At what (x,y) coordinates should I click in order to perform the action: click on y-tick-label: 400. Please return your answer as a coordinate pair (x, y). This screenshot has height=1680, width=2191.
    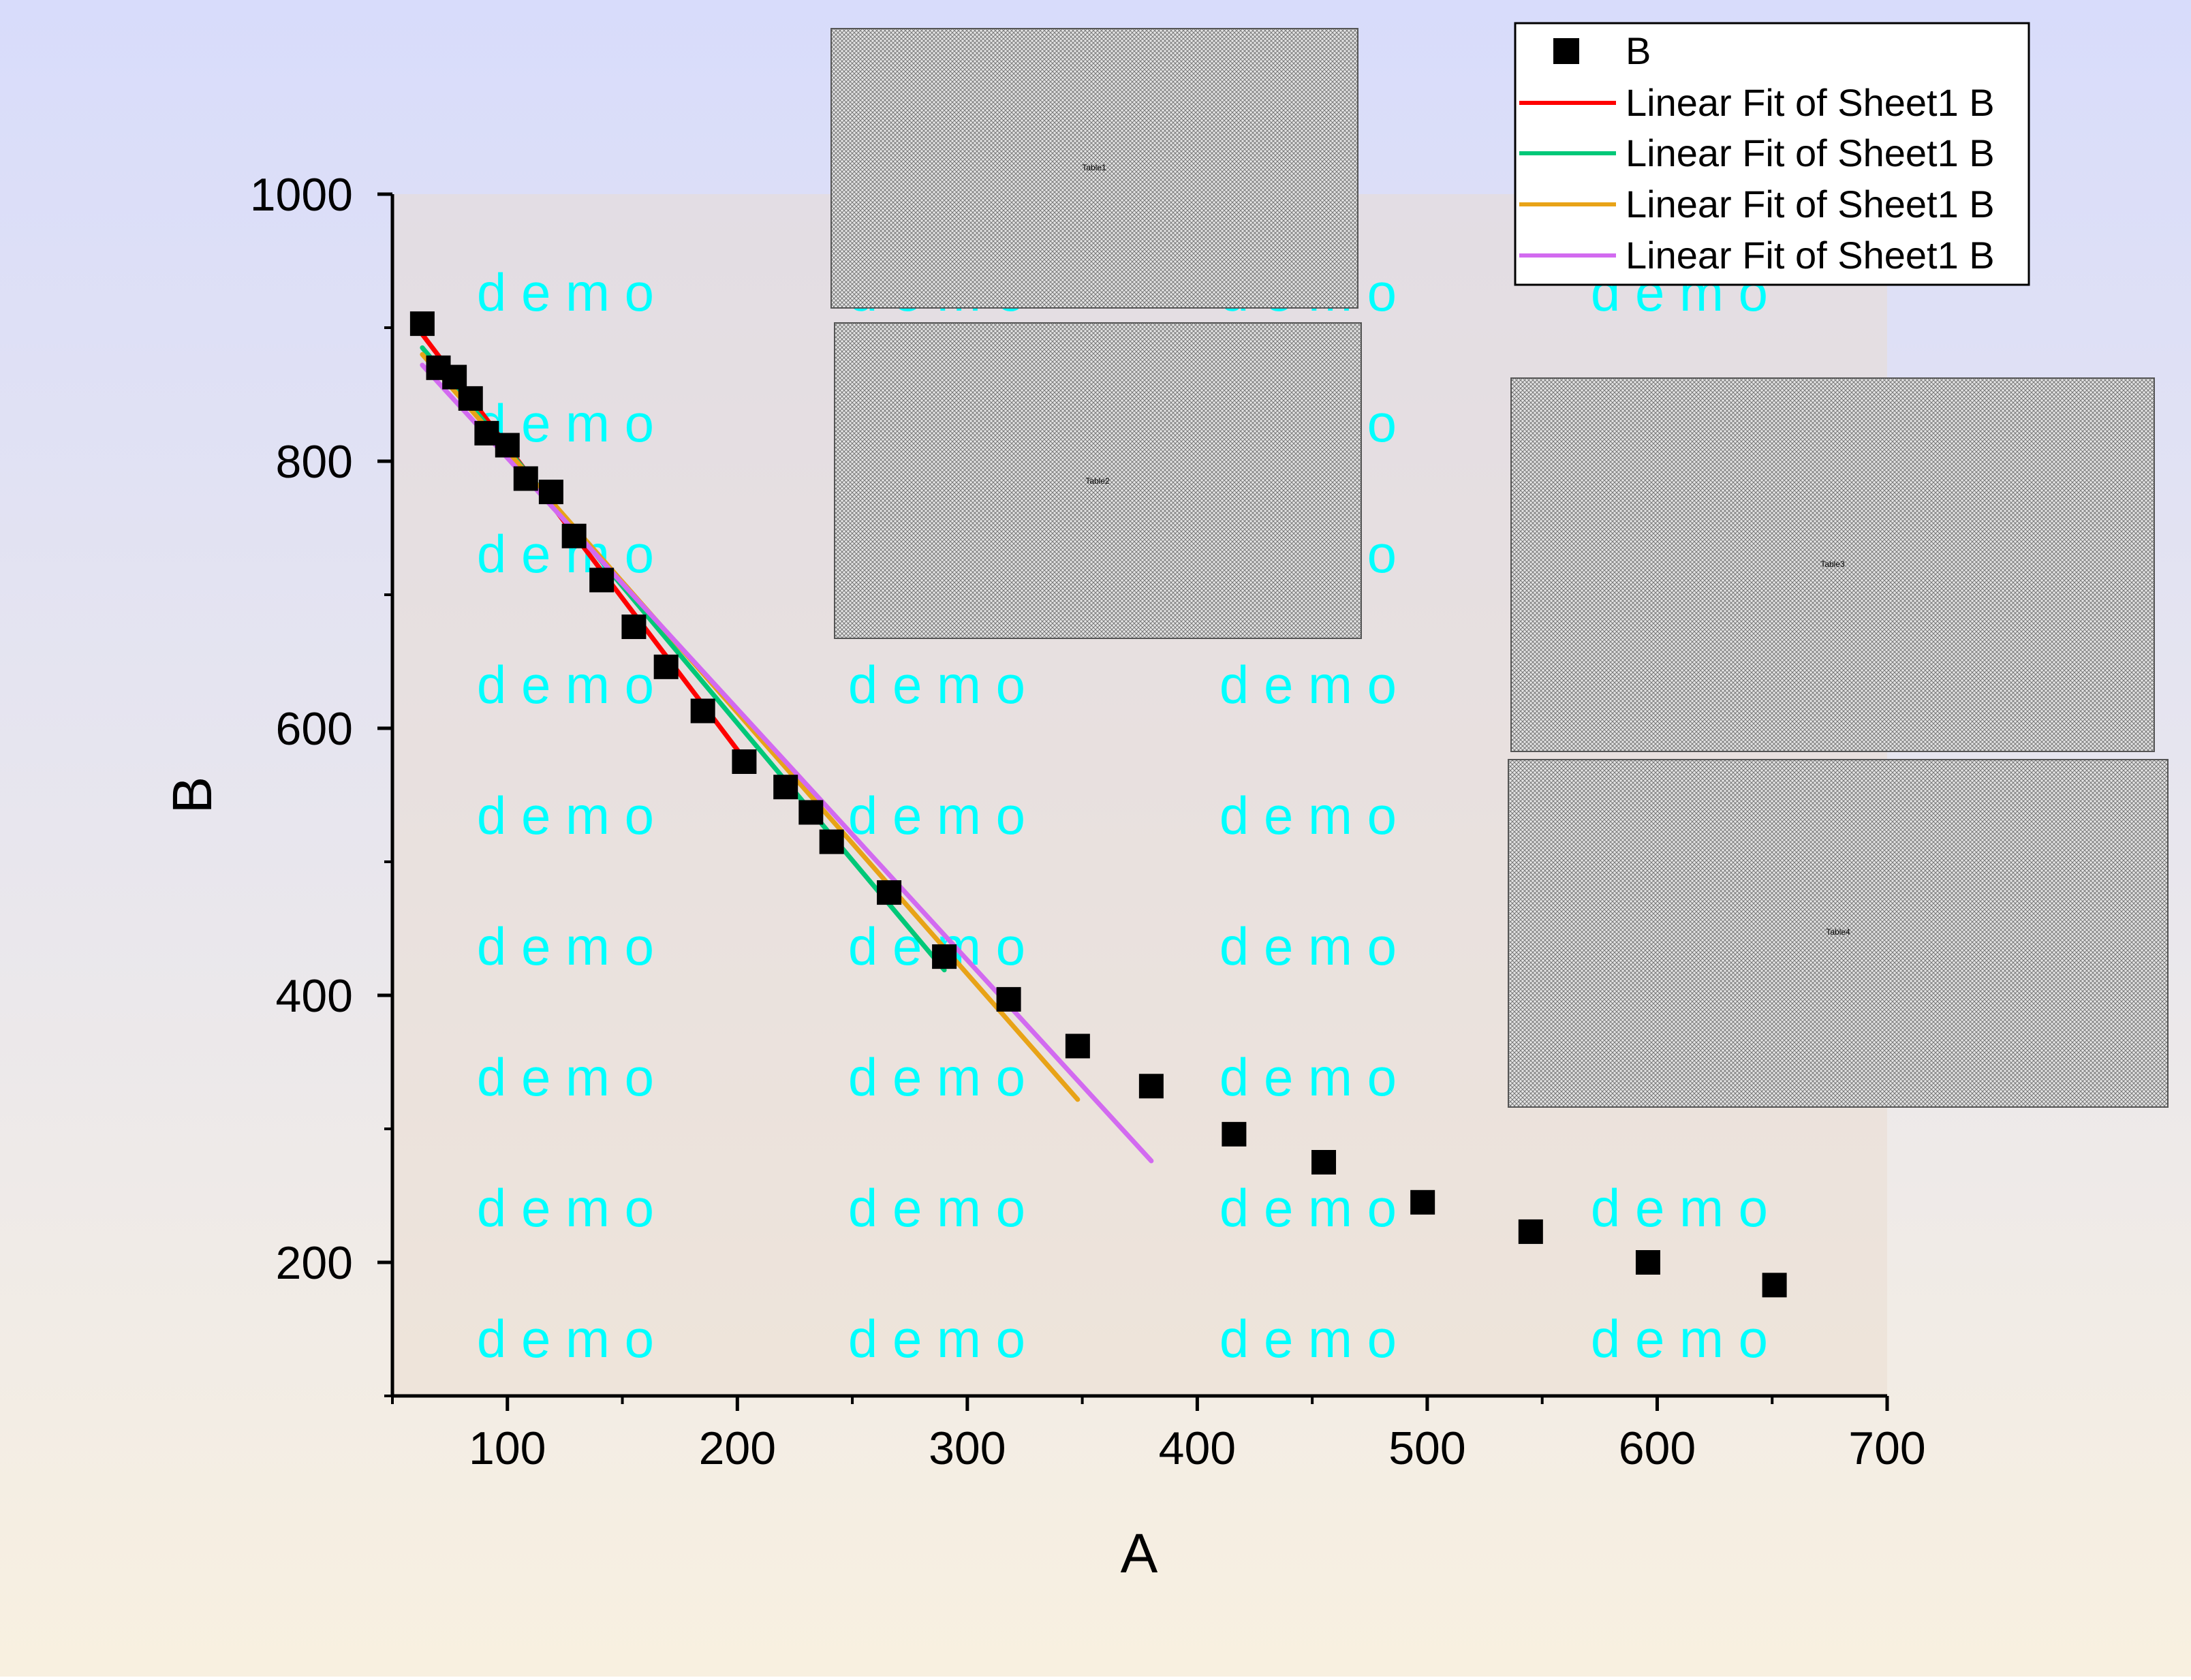
    Looking at the image, I should click on (314, 996).